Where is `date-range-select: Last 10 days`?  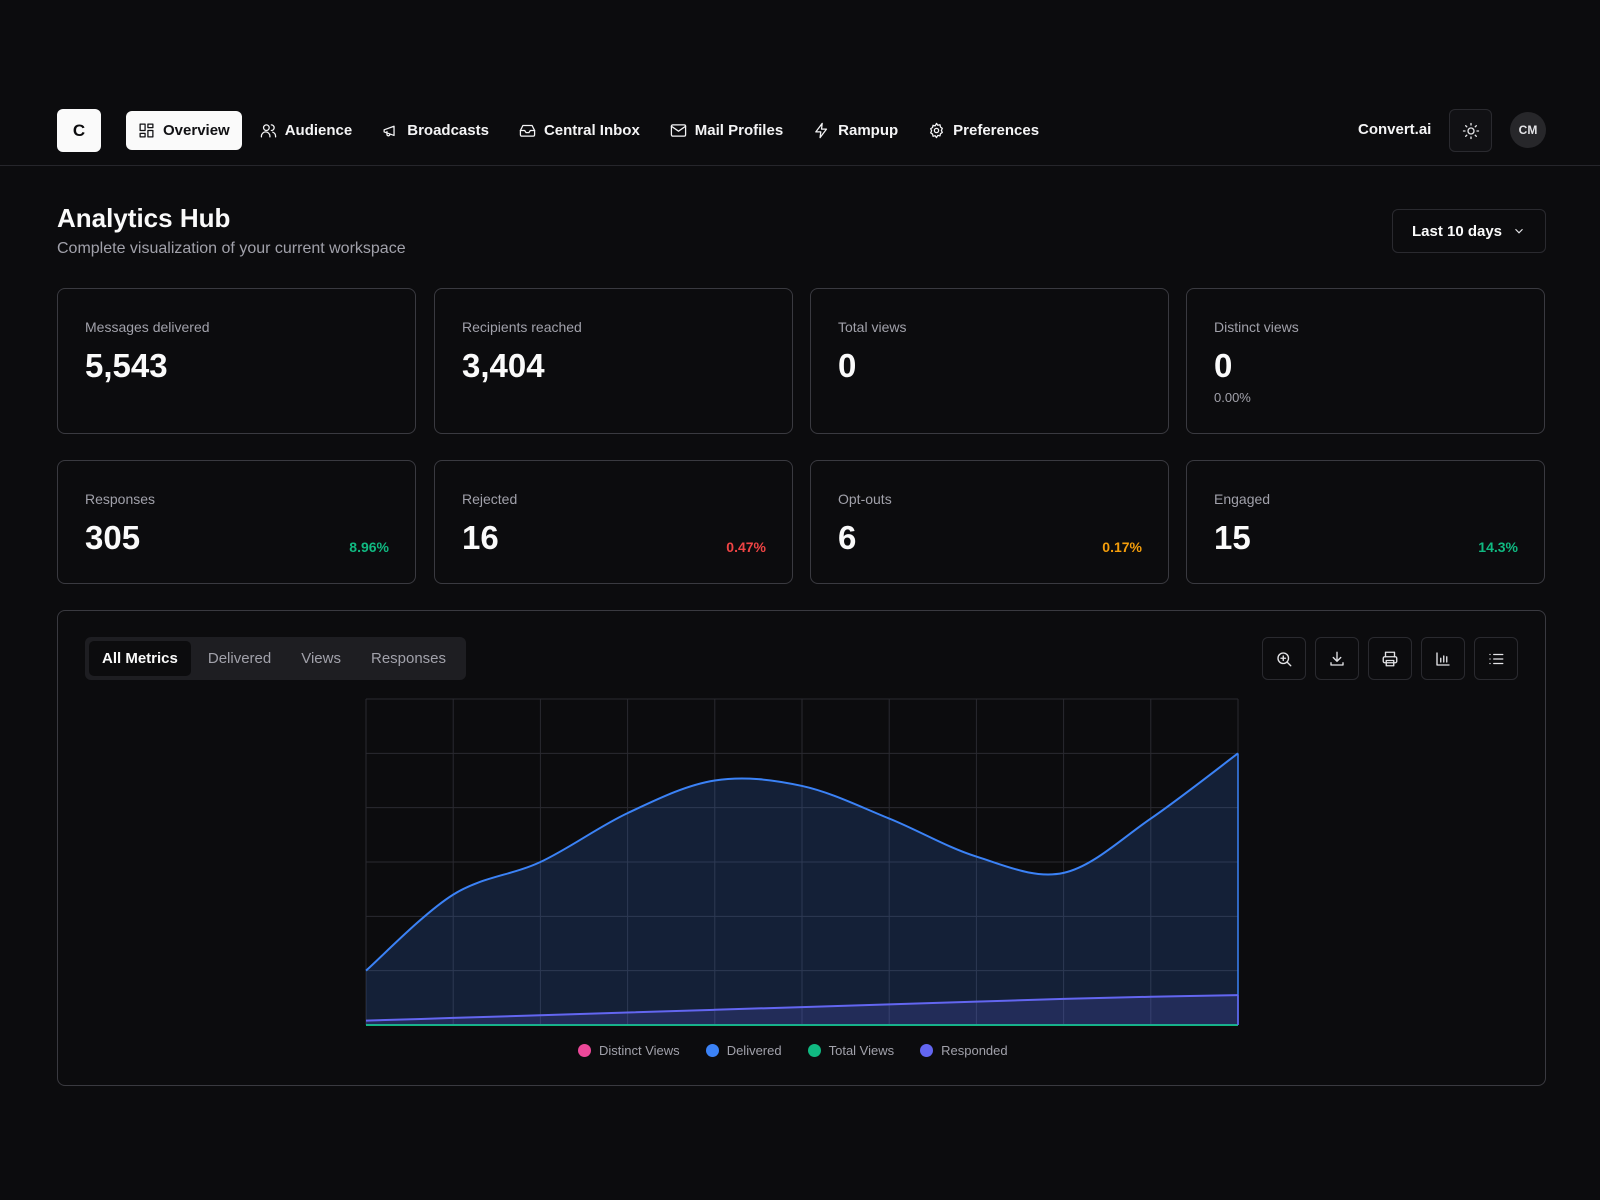
date-range-select: Last 10 days is located at coordinates (1469, 231).